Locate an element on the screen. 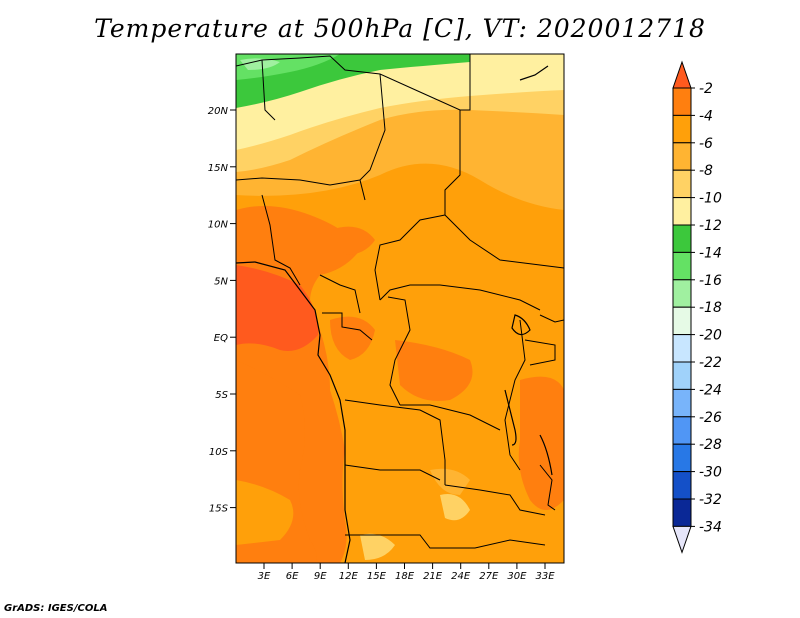 This screenshot has width=800, height=618. colorbar-label: -26 is located at coordinates (710, 418).